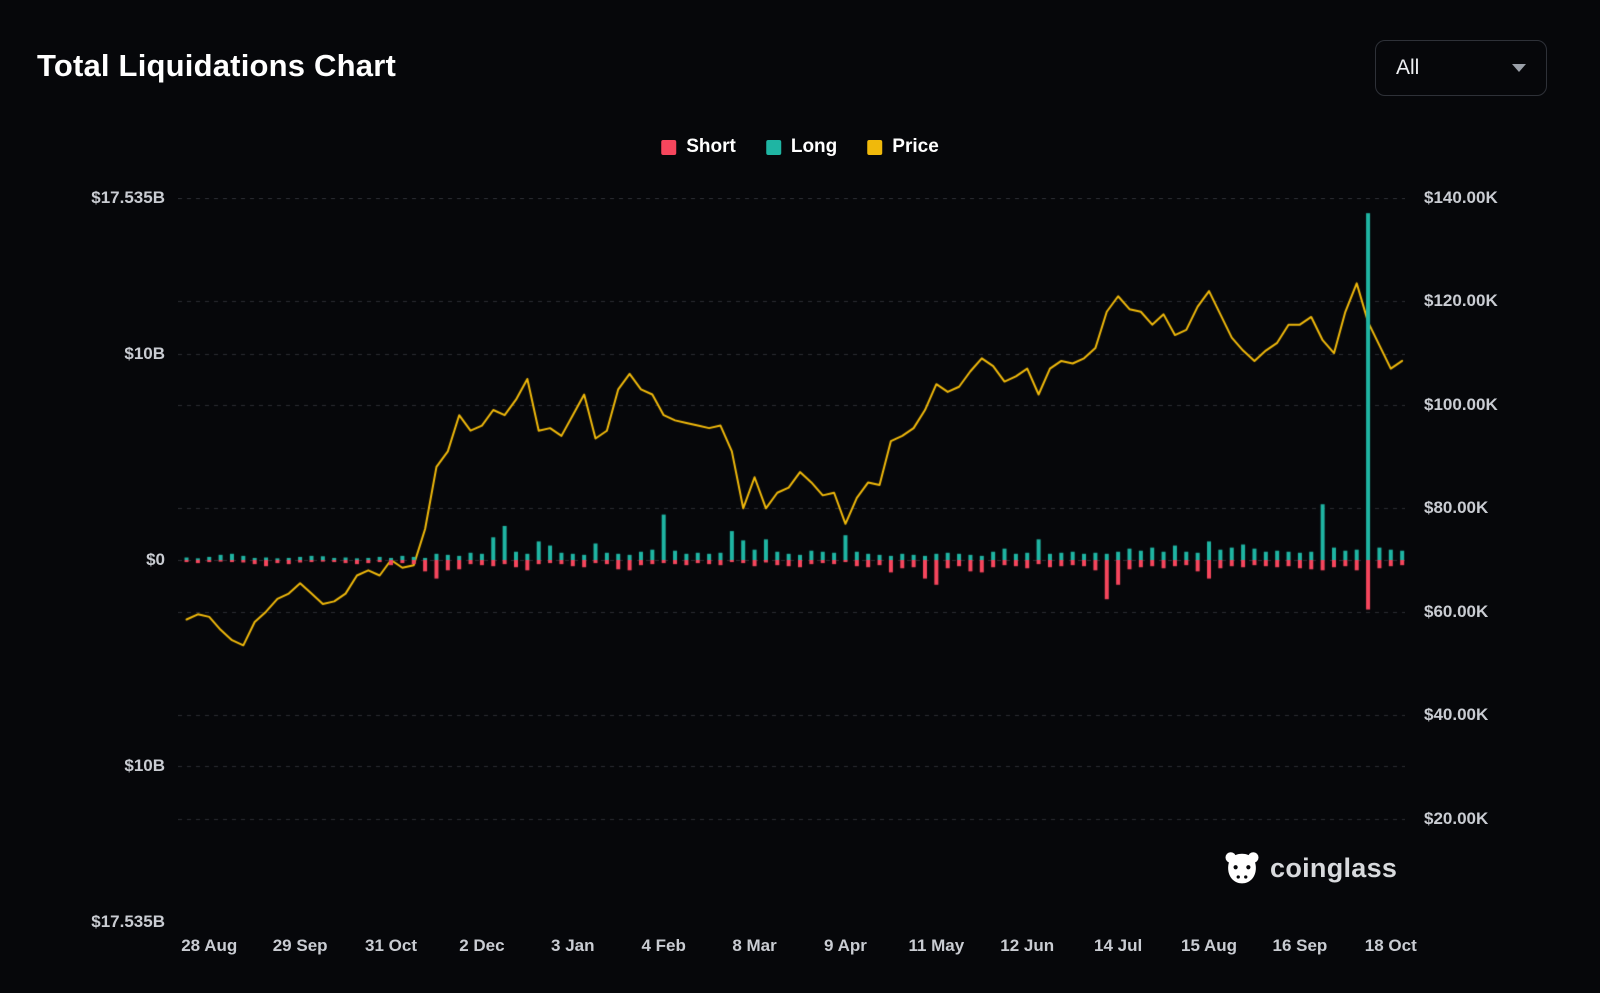 Image resolution: width=1600 pixels, height=993 pixels. I want to click on short-color-swatch, so click(669, 147).